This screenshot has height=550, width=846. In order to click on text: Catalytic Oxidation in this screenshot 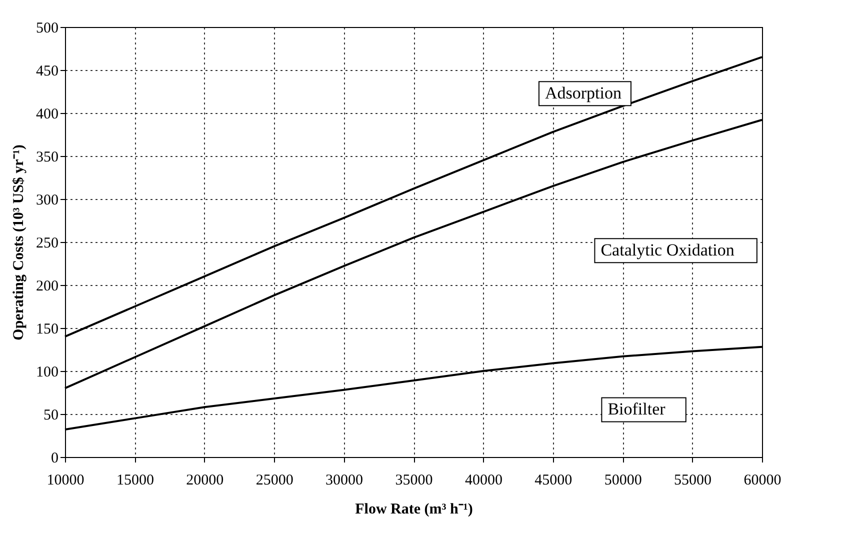, I will do `click(667, 250)`.